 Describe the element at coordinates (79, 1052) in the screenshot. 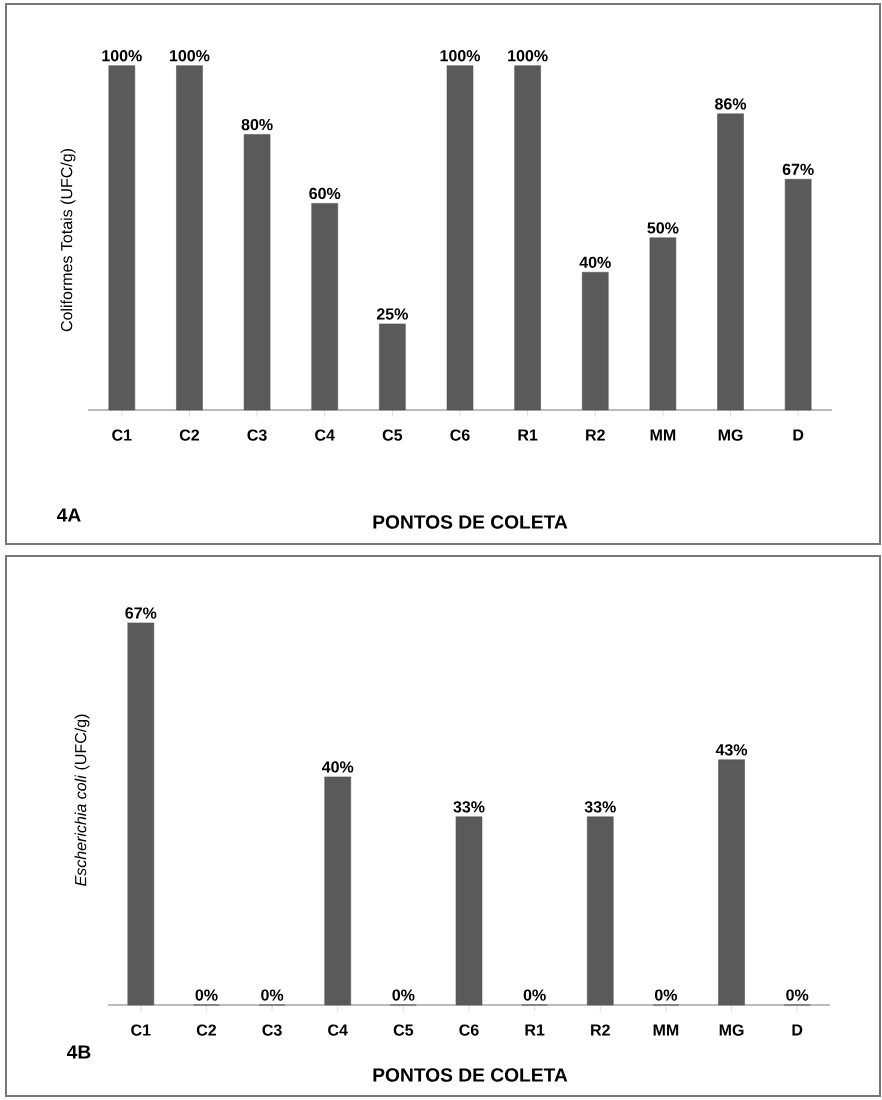

I see `text: 4B` at that location.